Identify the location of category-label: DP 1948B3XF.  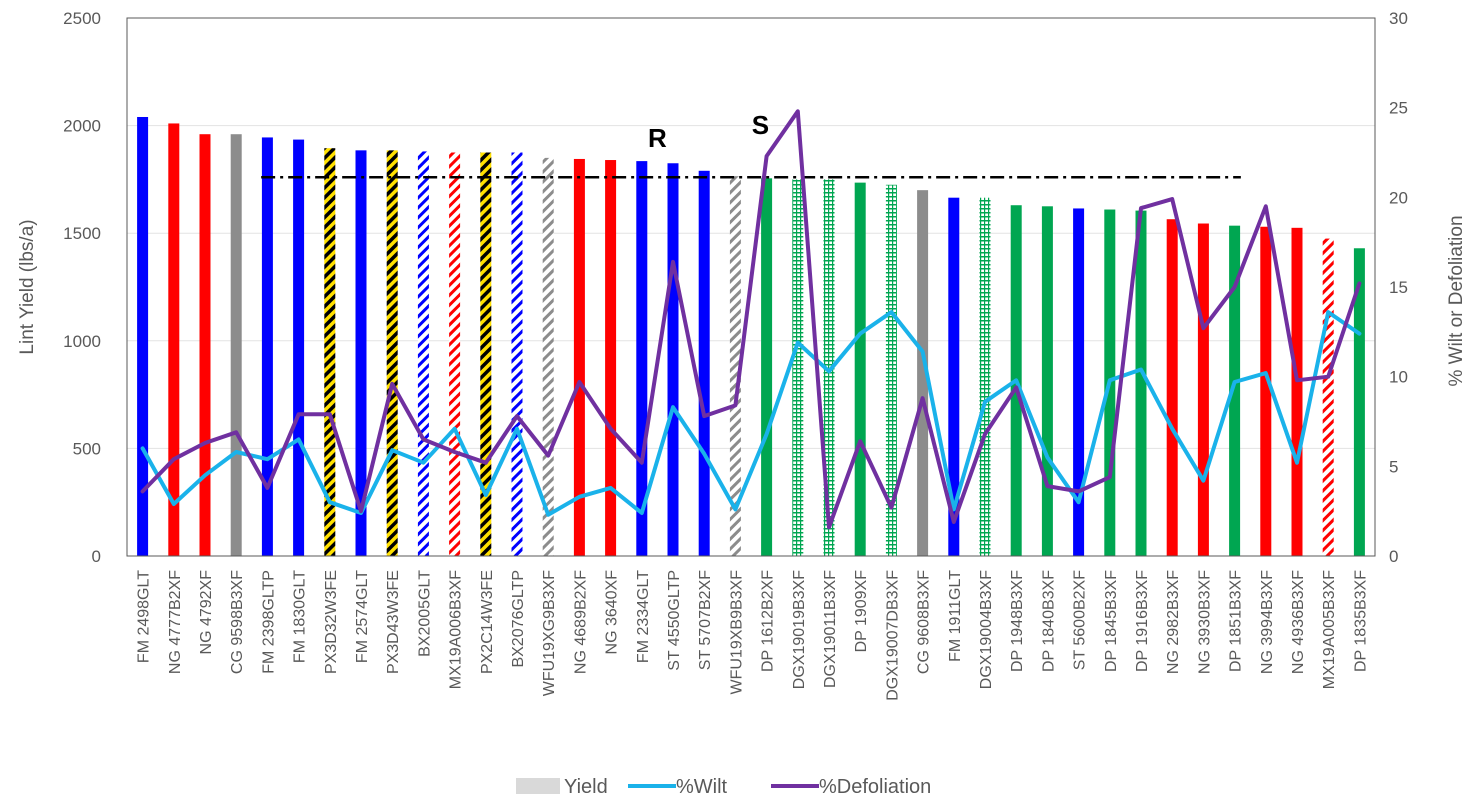
(1017, 621).